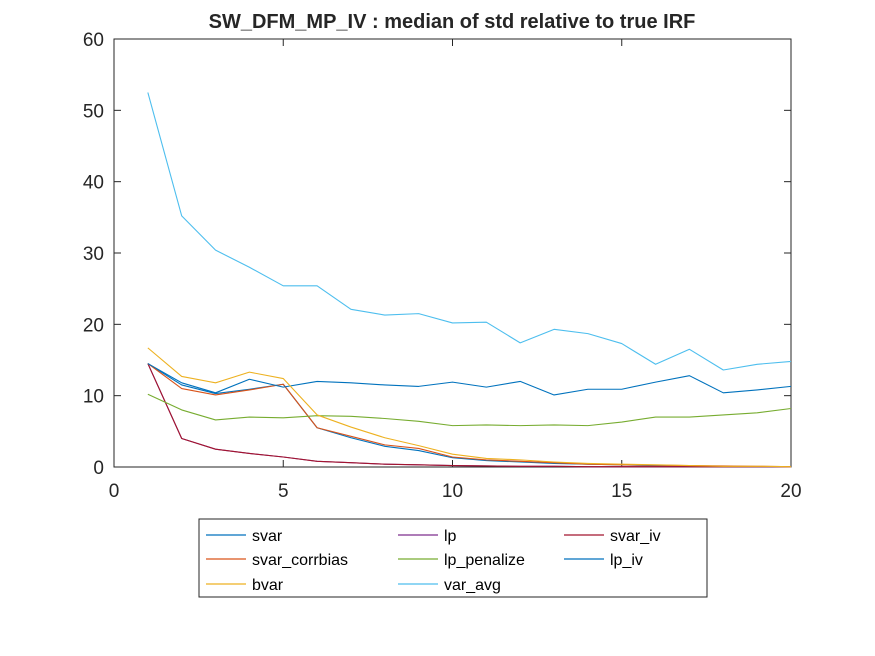  What do you see at coordinates (98, 468) in the screenshot?
I see `y-tick-label: 0` at bounding box center [98, 468].